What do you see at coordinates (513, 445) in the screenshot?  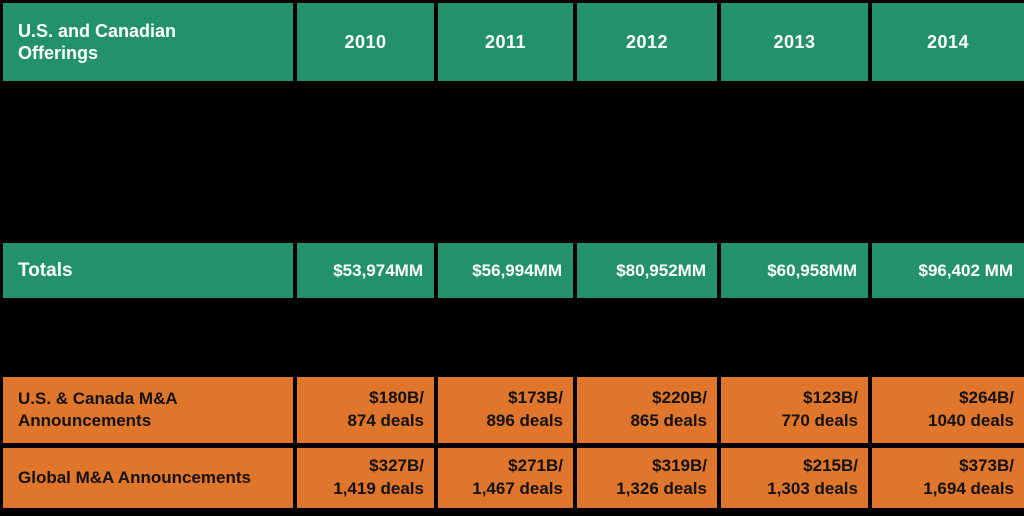 I see `row-divider` at bounding box center [513, 445].